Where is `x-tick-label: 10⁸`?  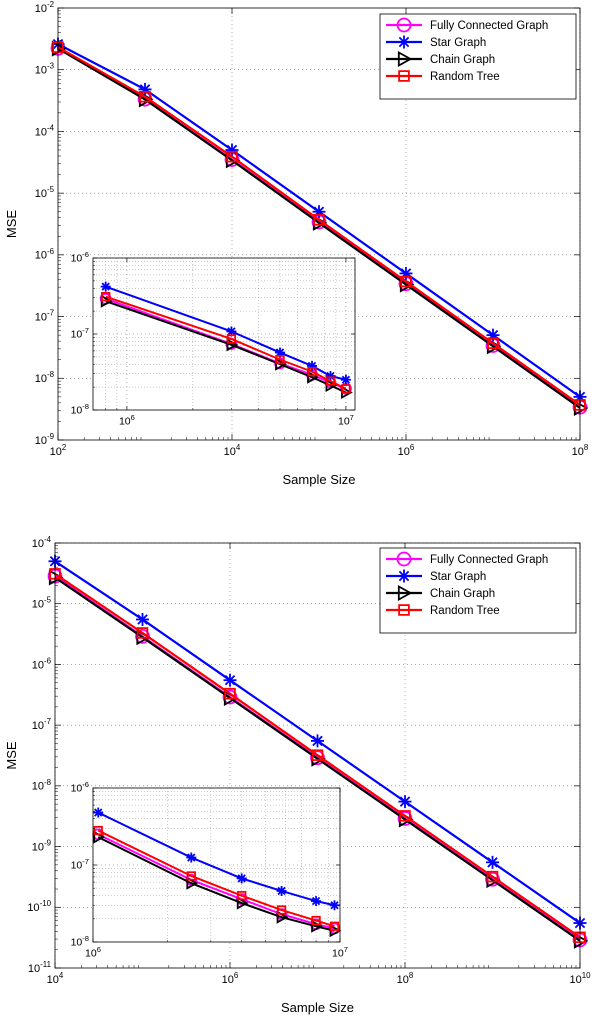
x-tick-label: 10⁸ is located at coordinates (580, 450).